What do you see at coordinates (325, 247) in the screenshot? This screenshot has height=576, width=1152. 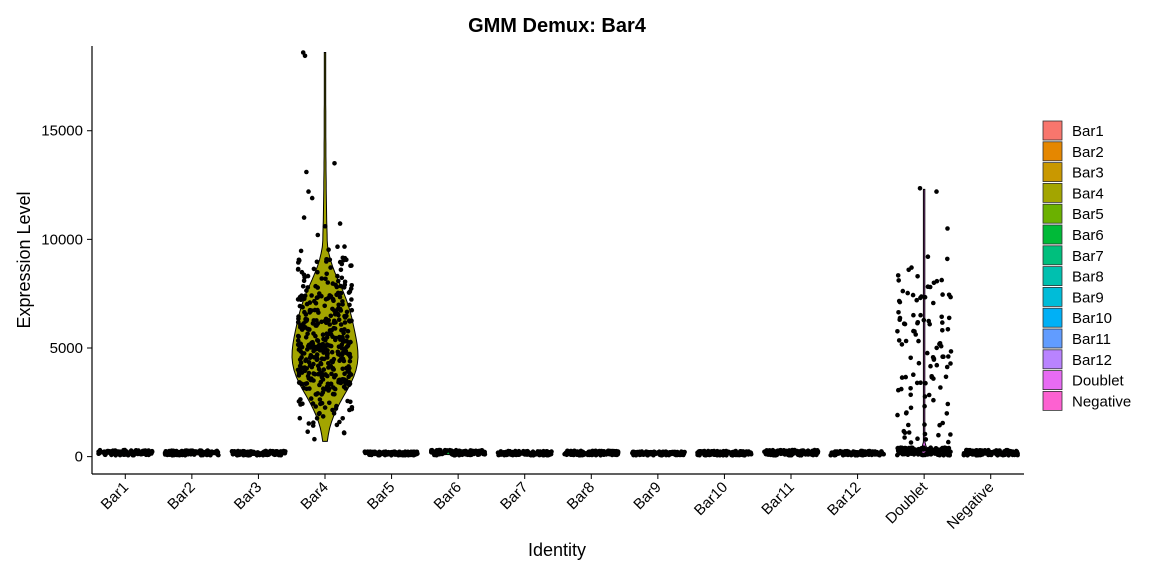 I see `violin-bar4` at bounding box center [325, 247].